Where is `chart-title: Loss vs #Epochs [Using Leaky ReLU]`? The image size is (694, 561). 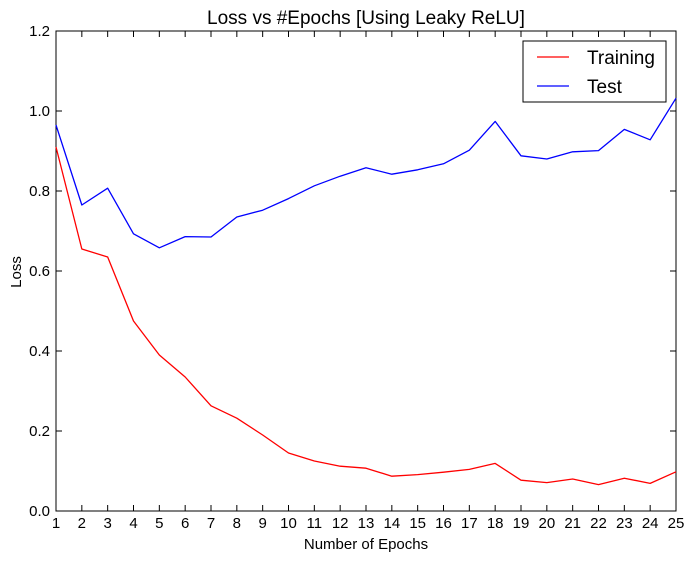 chart-title: Loss vs #Epochs [Using Leaky ReLU] is located at coordinates (366, 18).